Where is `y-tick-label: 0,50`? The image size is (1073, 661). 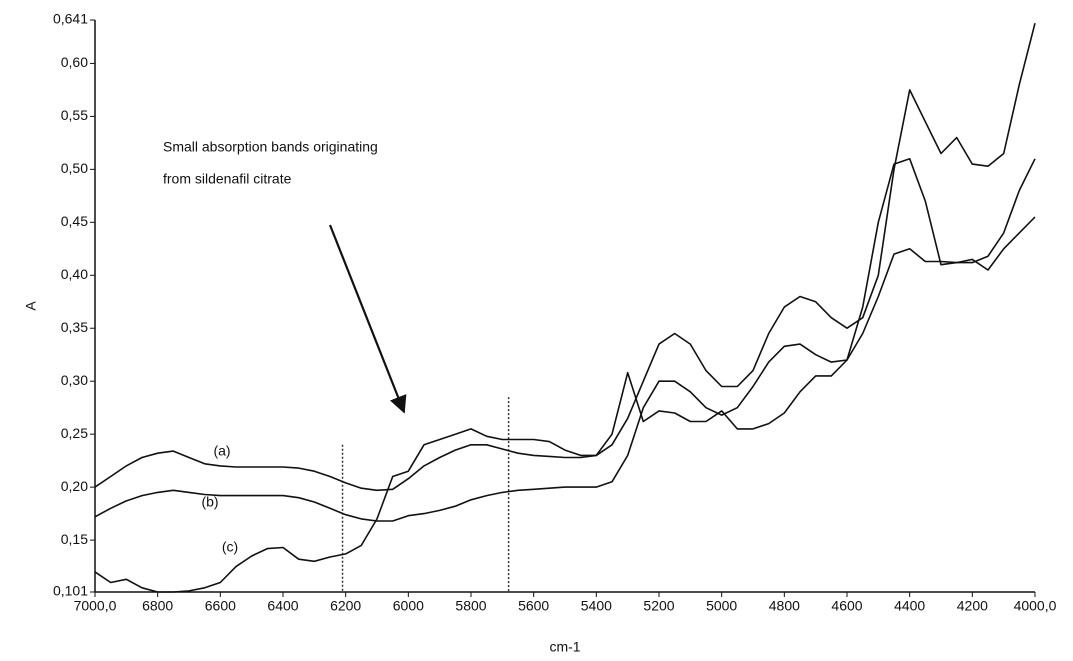 y-tick-label: 0,50 is located at coordinates (74, 168).